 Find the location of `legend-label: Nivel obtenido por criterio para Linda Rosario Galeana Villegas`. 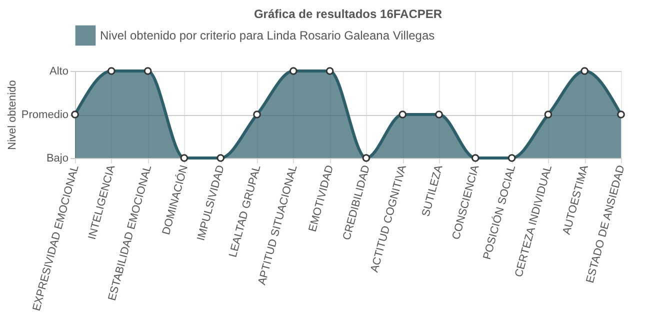

legend-label: Nivel obtenido por criterio para Linda Rosario Galeana Villegas is located at coordinates (267, 35).